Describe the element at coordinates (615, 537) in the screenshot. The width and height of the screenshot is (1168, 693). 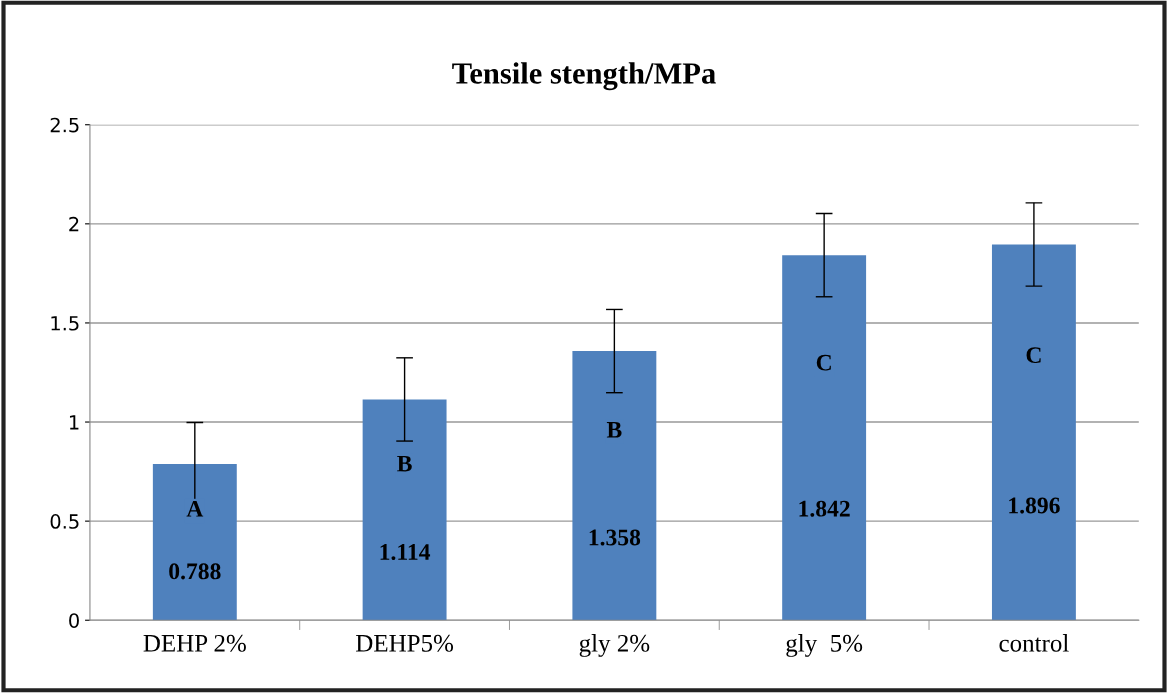
I see `data-label: 1.358` at that location.